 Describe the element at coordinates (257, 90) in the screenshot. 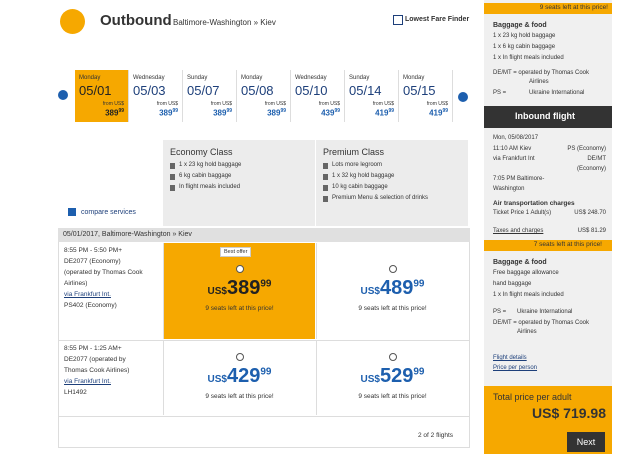

I see `date: 05/08` at that location.